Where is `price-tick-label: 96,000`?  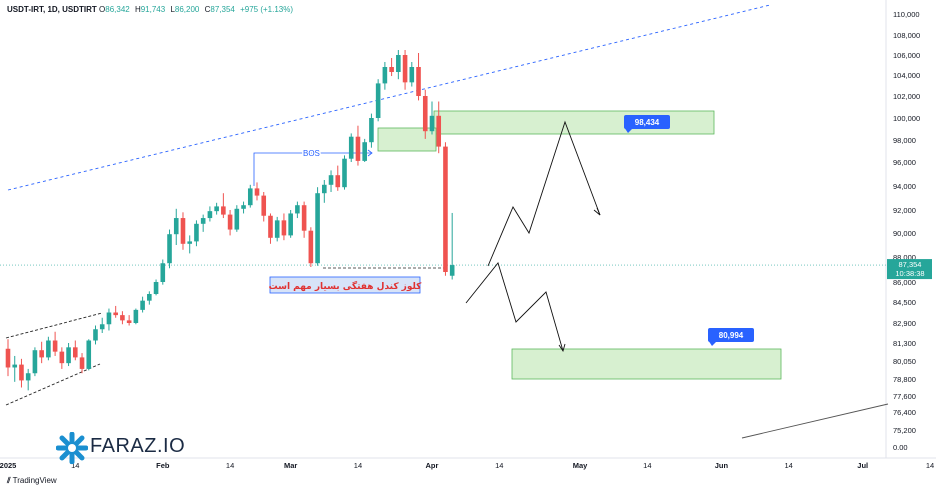
price-tick-label: 96,000 is located at coordinates (904, 162).